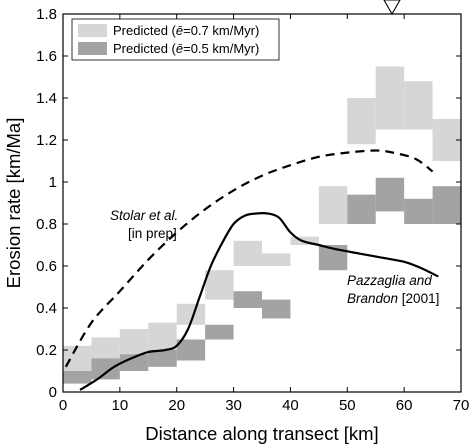  I want to click on bar-series0-bin7, so click(276, 259).